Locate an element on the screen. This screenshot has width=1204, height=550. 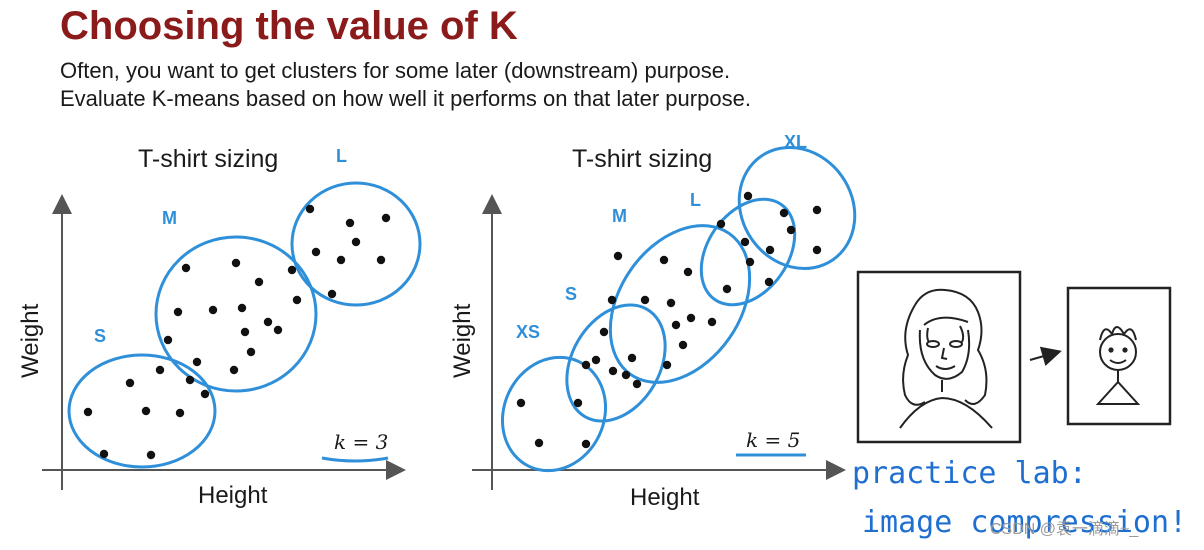
plot-k5-x-label: Height is located at coordinates (665, 497).